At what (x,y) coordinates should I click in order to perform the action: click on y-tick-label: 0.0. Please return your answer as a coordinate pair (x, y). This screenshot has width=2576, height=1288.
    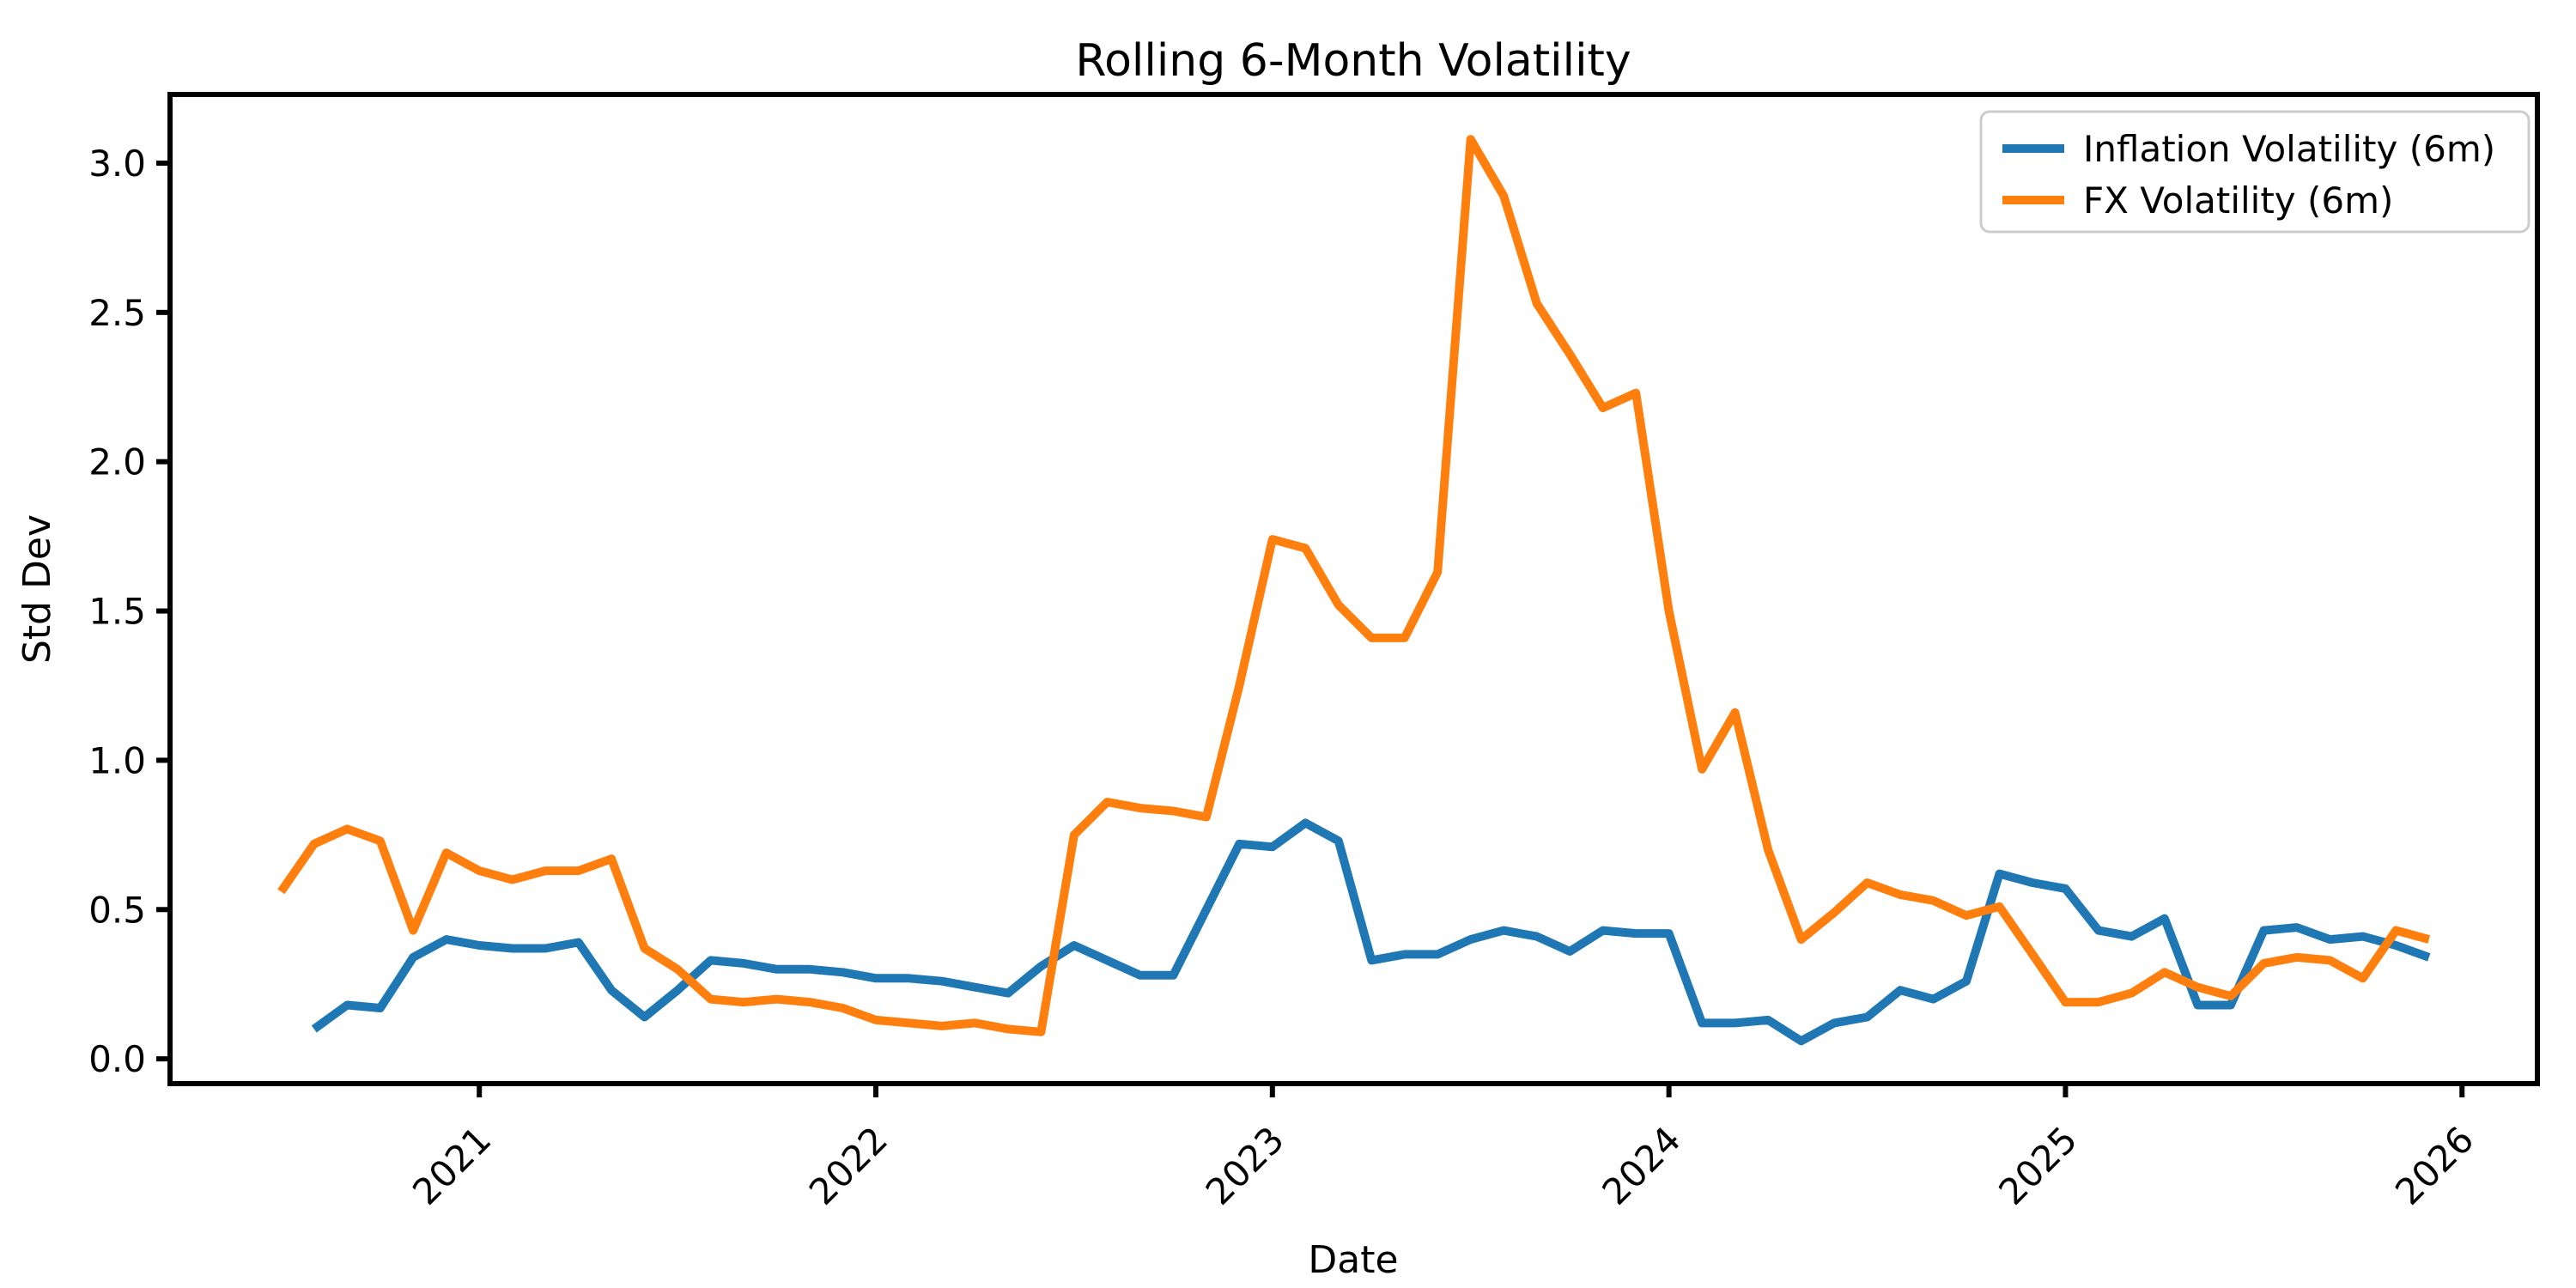
    Looking at the image, I should click on (117, 1059).